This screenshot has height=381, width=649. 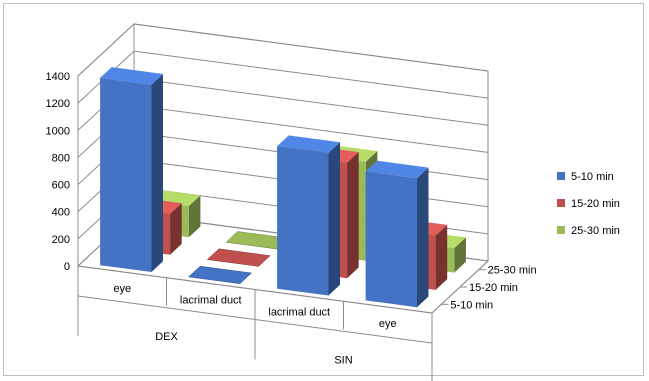 I want to click on y-tick-label: 1000, so click(x=58, y=131).